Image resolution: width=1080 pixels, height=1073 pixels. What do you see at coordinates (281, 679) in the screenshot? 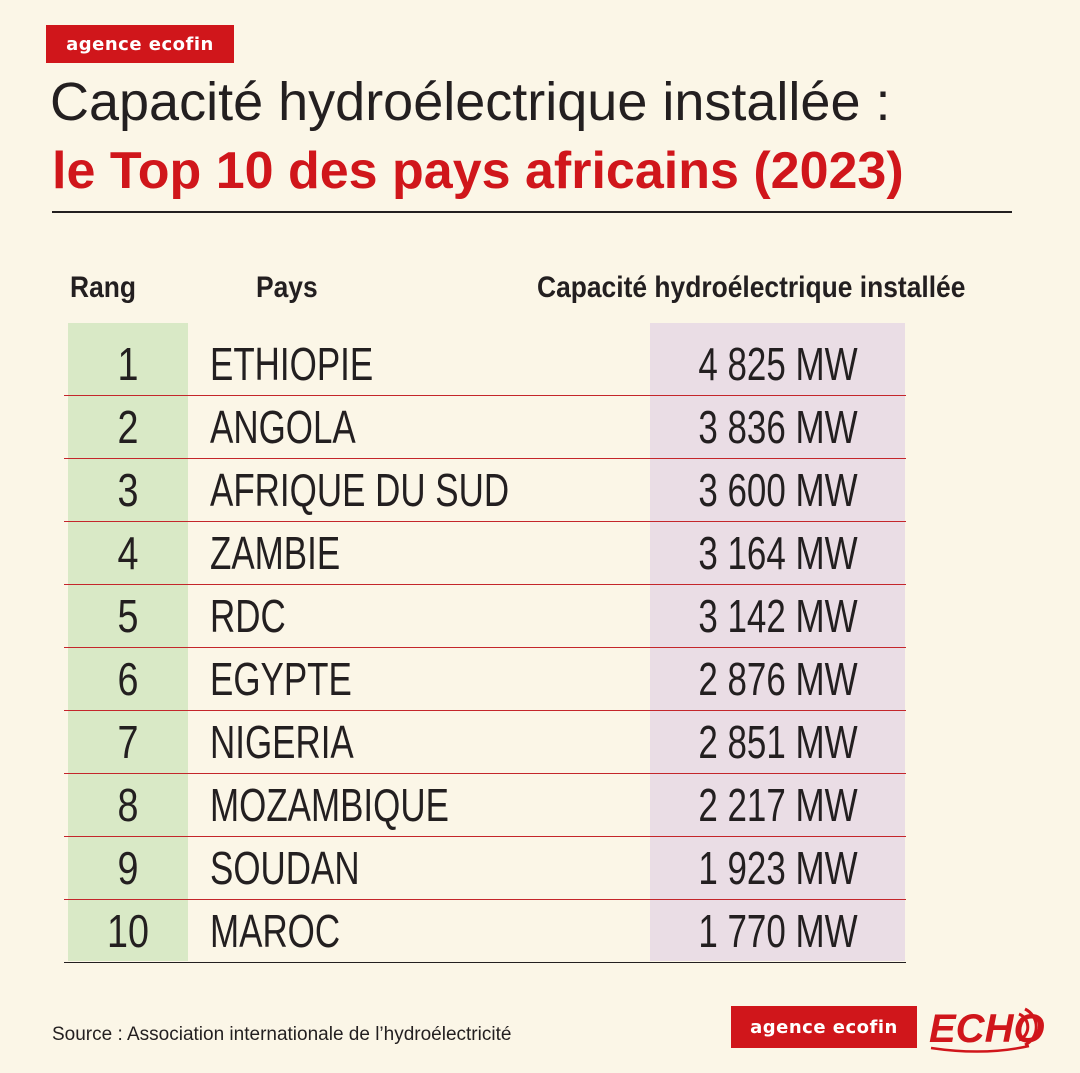
I see `country-cell: EGYPTE` at bounding box center [281, 679].